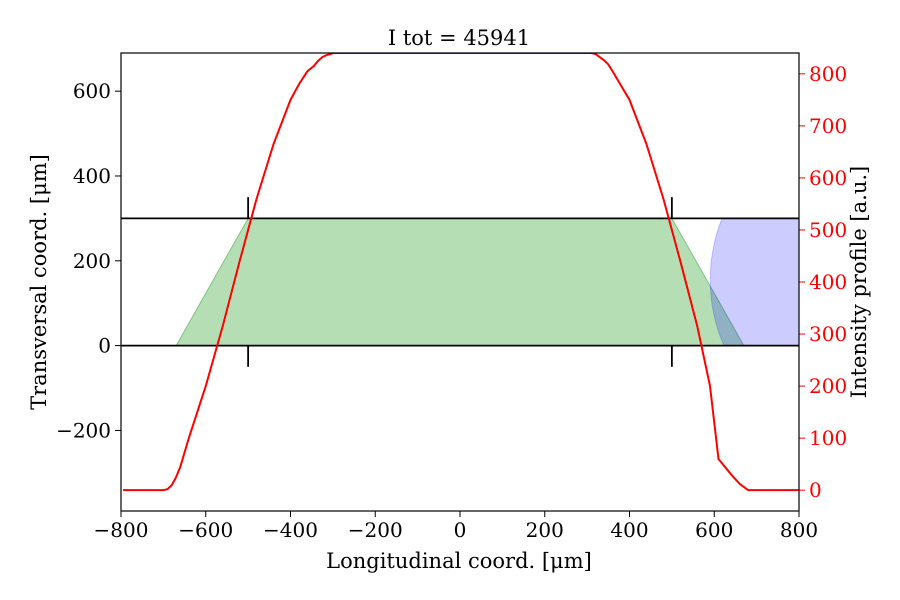  I want to click on y2-tick-label-4: 400, so click(828, 282).